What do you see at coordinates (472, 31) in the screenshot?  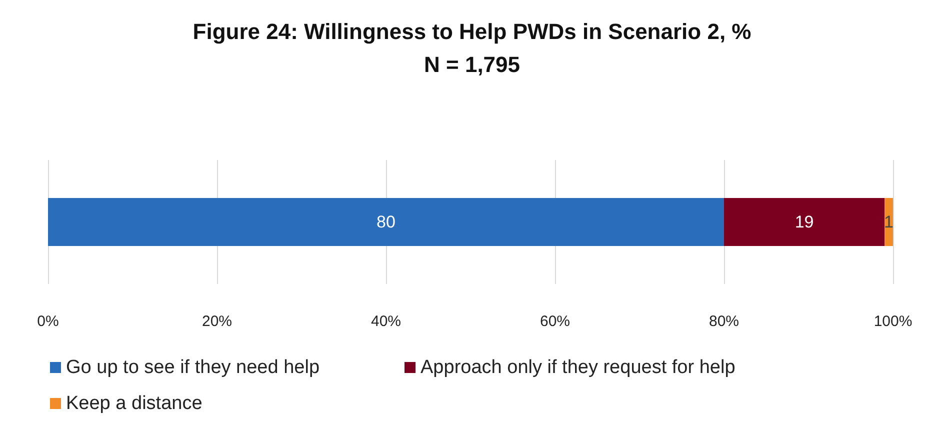 I see `chart-title: Figure 24: Willingness to Help PWDs in Scenario 2, %` at bounding box center [472, 31].